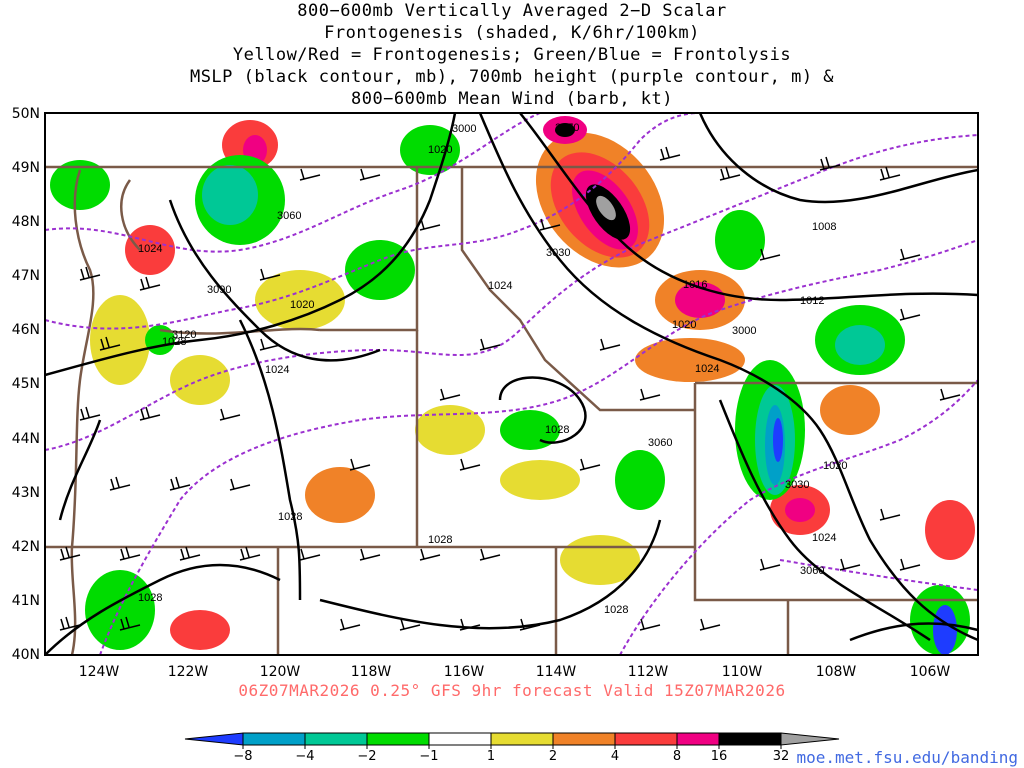 Image resolution: width=1024 pixels, height=768 pixels. I want to click on colorbar-label: −2, so click(366, 756).